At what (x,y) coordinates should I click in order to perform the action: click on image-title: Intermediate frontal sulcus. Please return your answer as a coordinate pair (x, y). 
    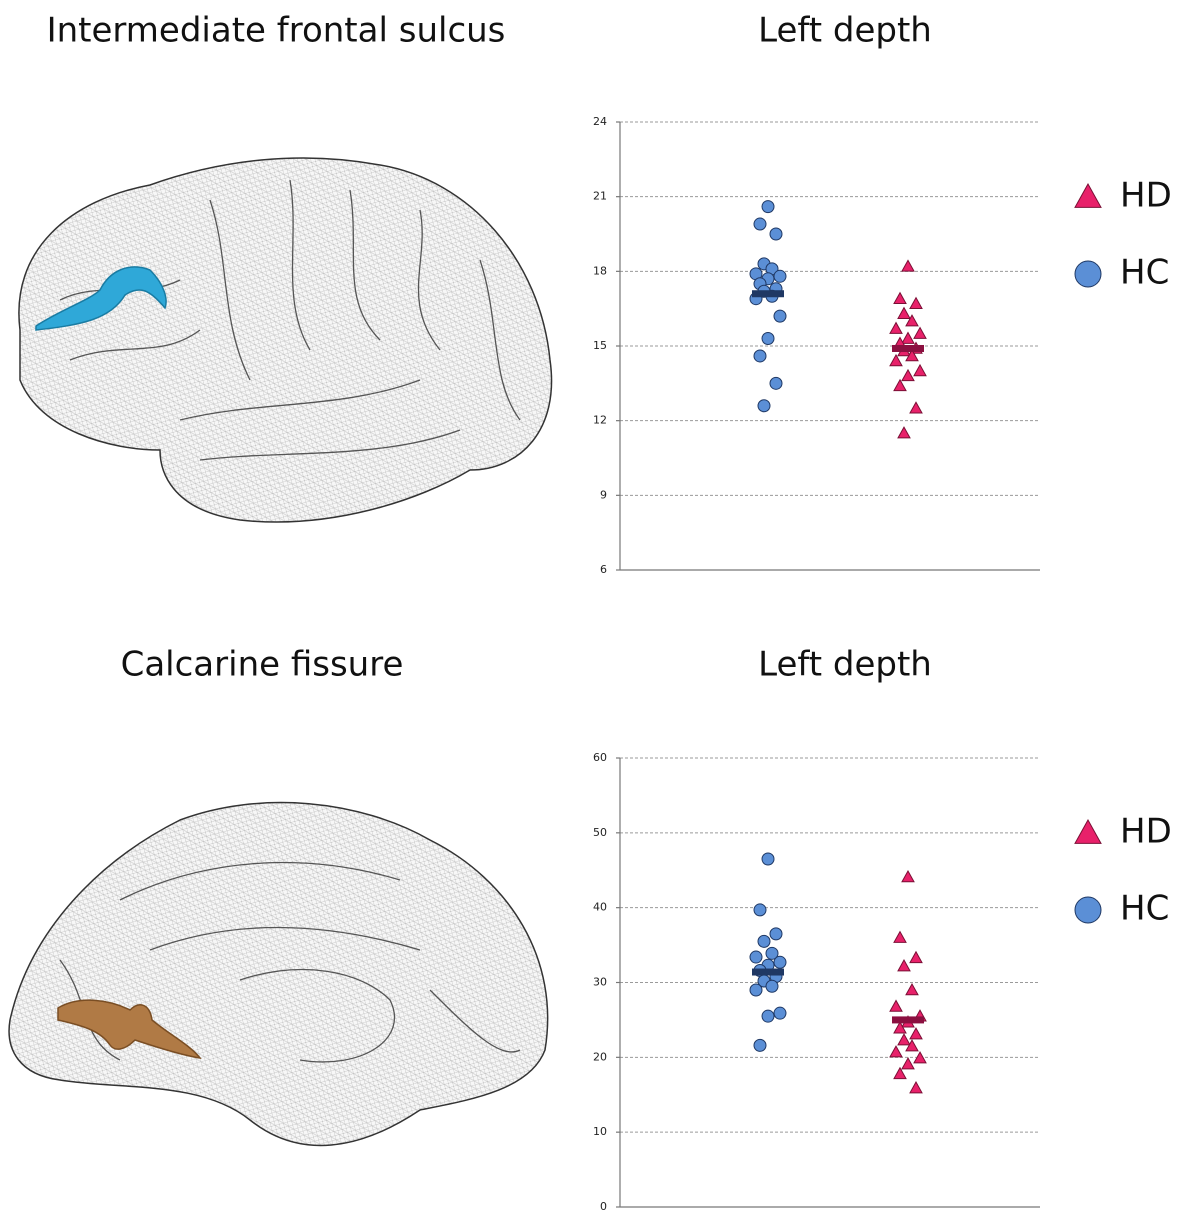
    Looking at the image, I should click on (276, 31).